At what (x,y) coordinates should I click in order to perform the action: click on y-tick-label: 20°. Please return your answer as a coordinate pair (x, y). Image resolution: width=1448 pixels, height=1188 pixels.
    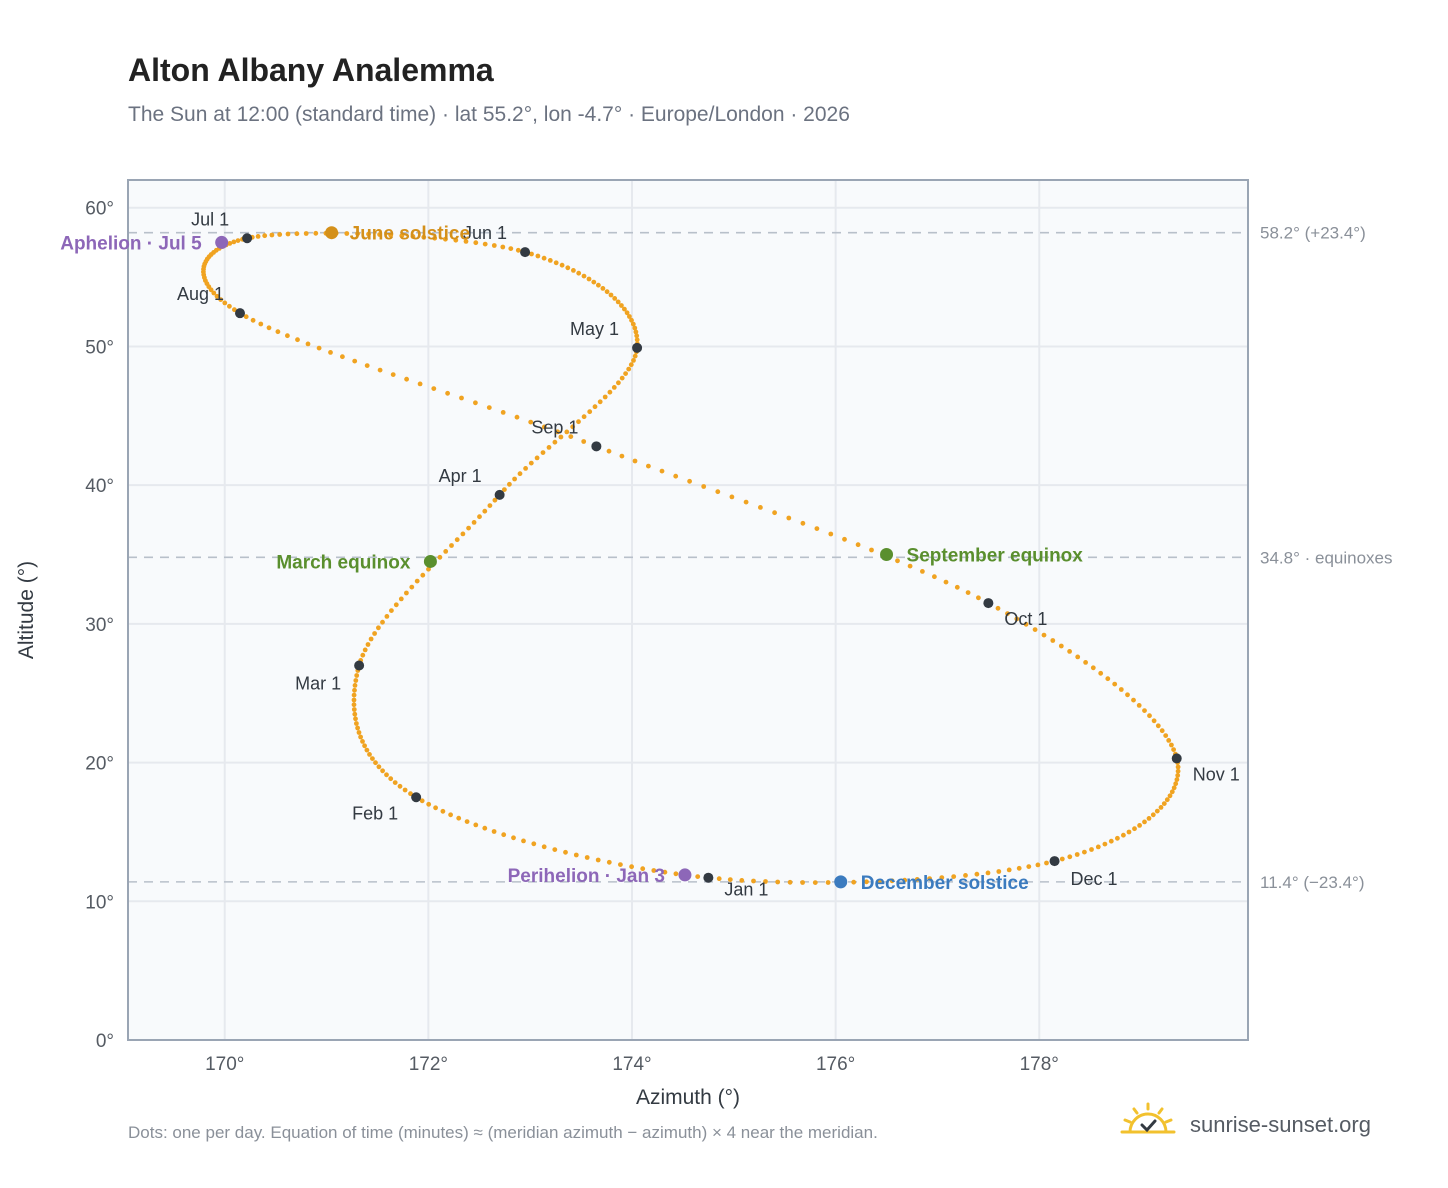
    Looking at the image, I should click on (99, 764).